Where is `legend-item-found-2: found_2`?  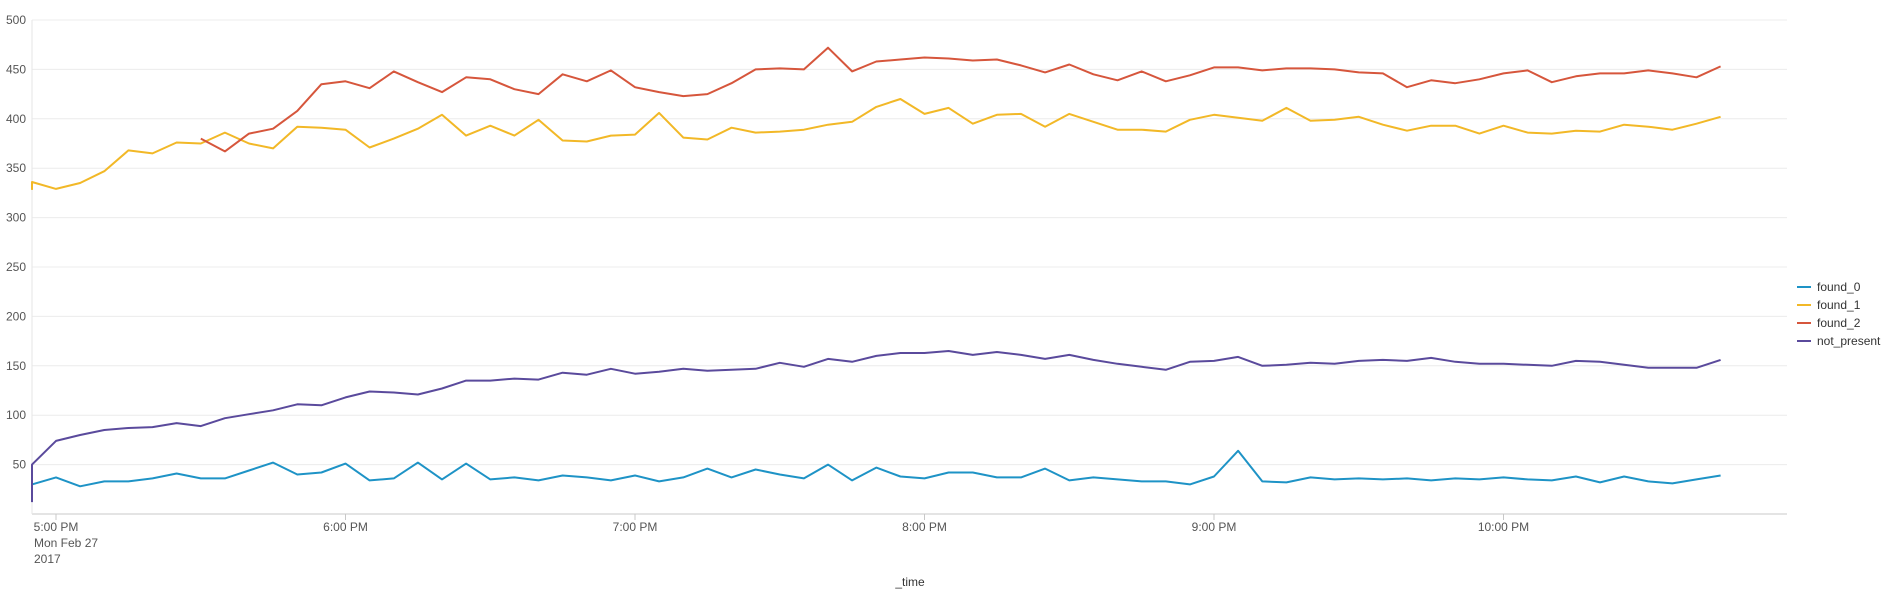
legend-item-found-2: found_2 is located at coordinates (1829, 323).